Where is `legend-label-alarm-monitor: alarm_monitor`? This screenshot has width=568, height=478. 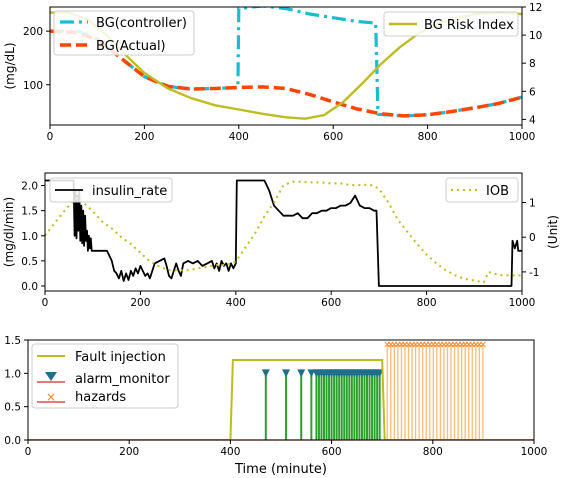
legend-label-alarm-monitor: alarm_monitor is located at coordinates (122, 379).